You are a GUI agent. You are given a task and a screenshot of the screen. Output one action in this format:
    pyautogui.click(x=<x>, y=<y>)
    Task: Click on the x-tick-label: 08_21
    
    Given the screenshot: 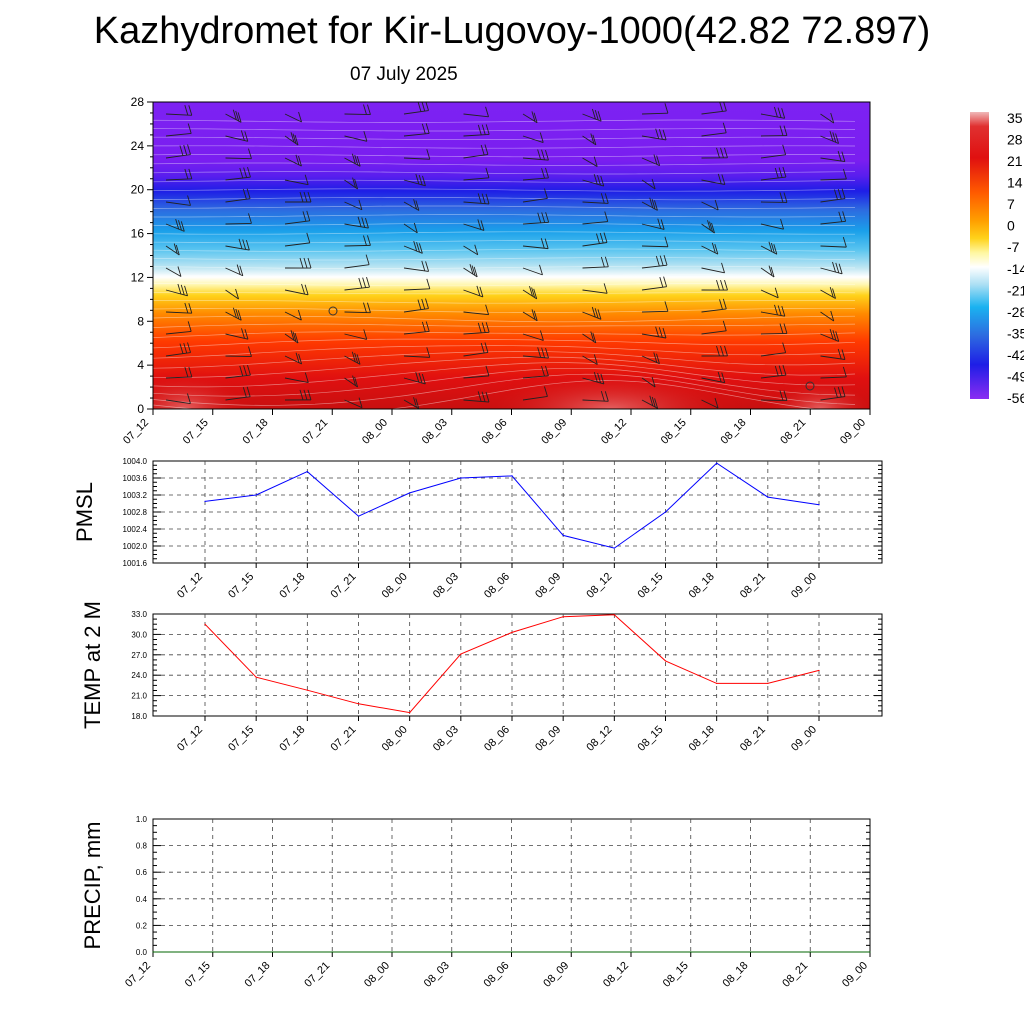 What is the action you would take?
    pyautogui.click(x=753, y=586)
    